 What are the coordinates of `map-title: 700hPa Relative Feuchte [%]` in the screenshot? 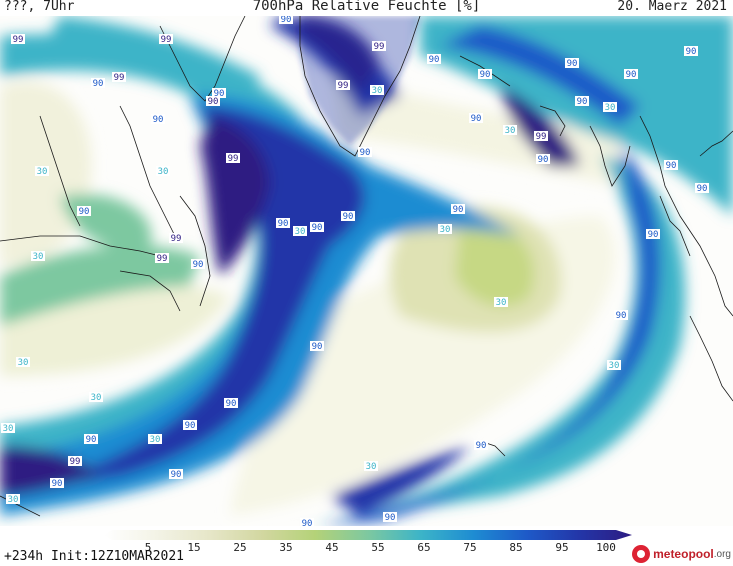 It's located at (366, 7).